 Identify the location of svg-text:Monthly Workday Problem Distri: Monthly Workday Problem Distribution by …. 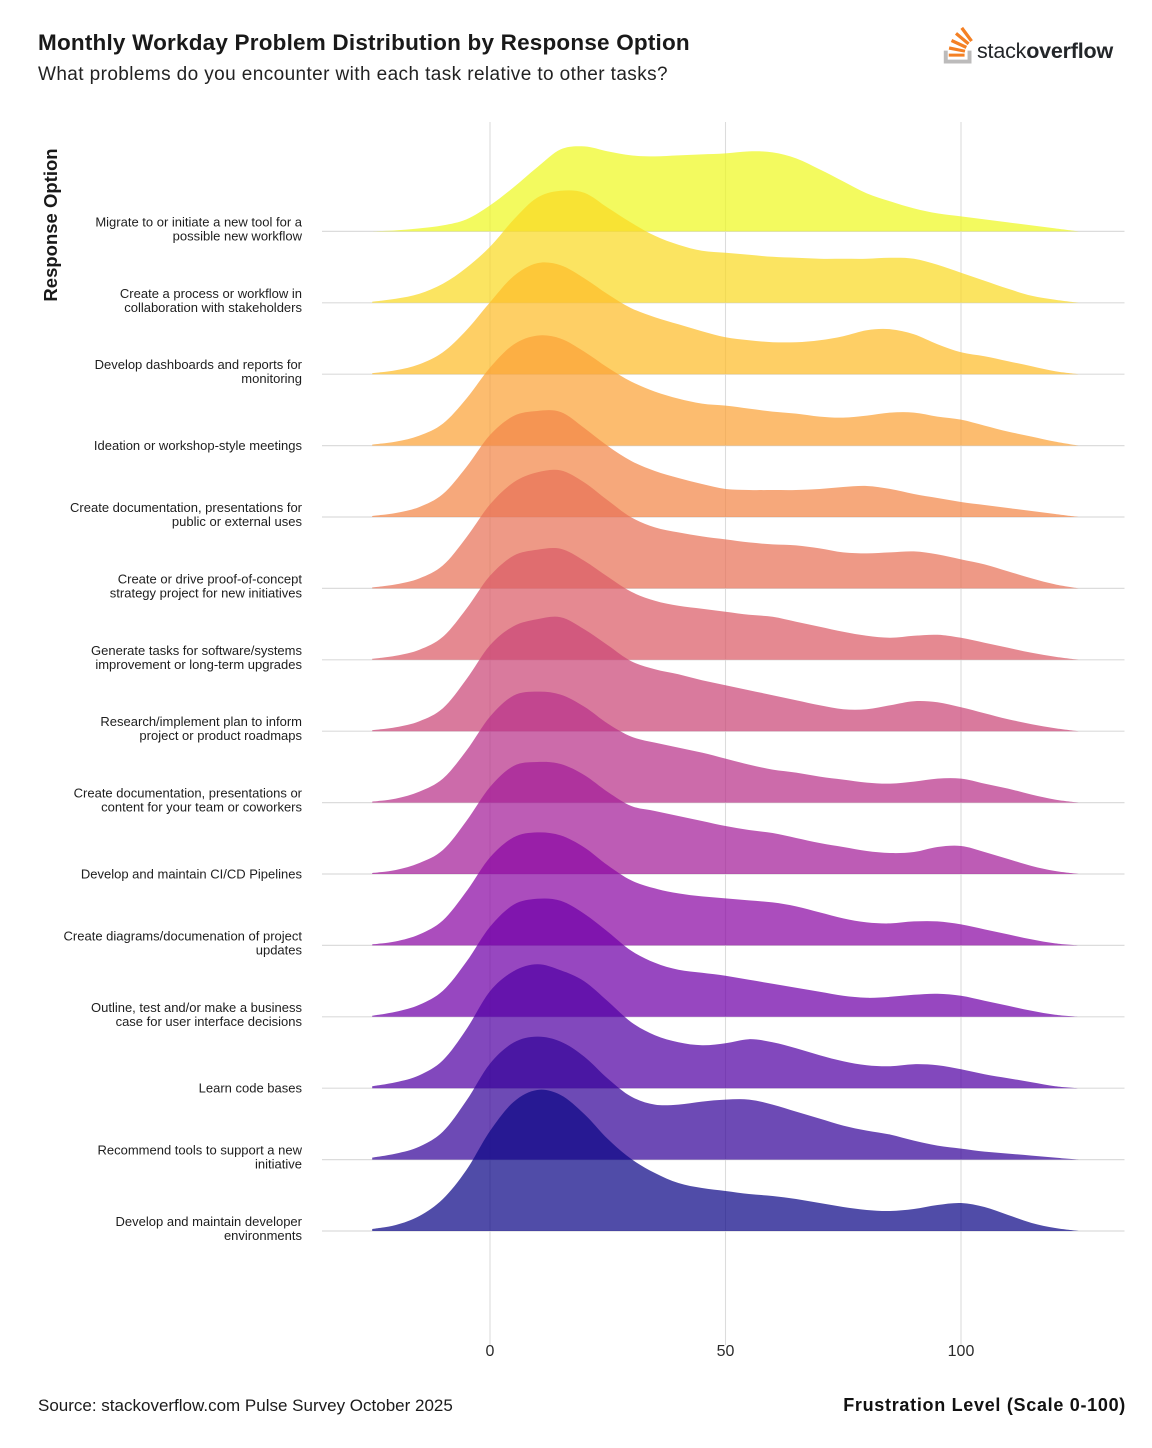
(364, 42).